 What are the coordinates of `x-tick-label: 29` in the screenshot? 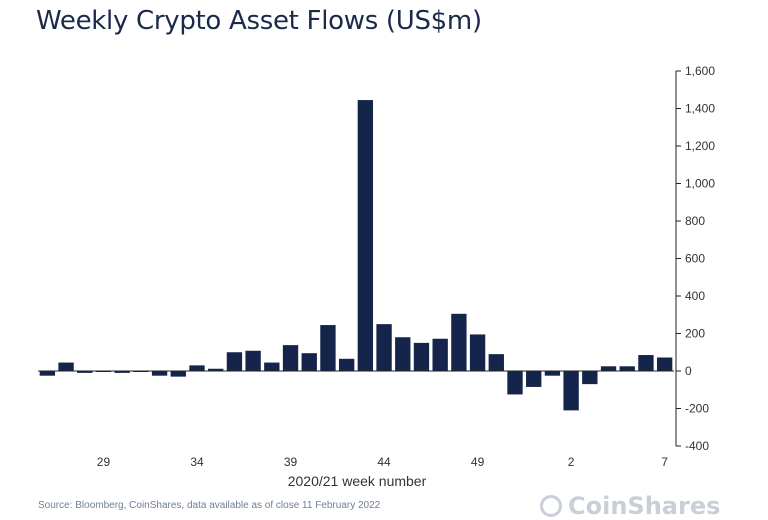 It's located at (104, 462).